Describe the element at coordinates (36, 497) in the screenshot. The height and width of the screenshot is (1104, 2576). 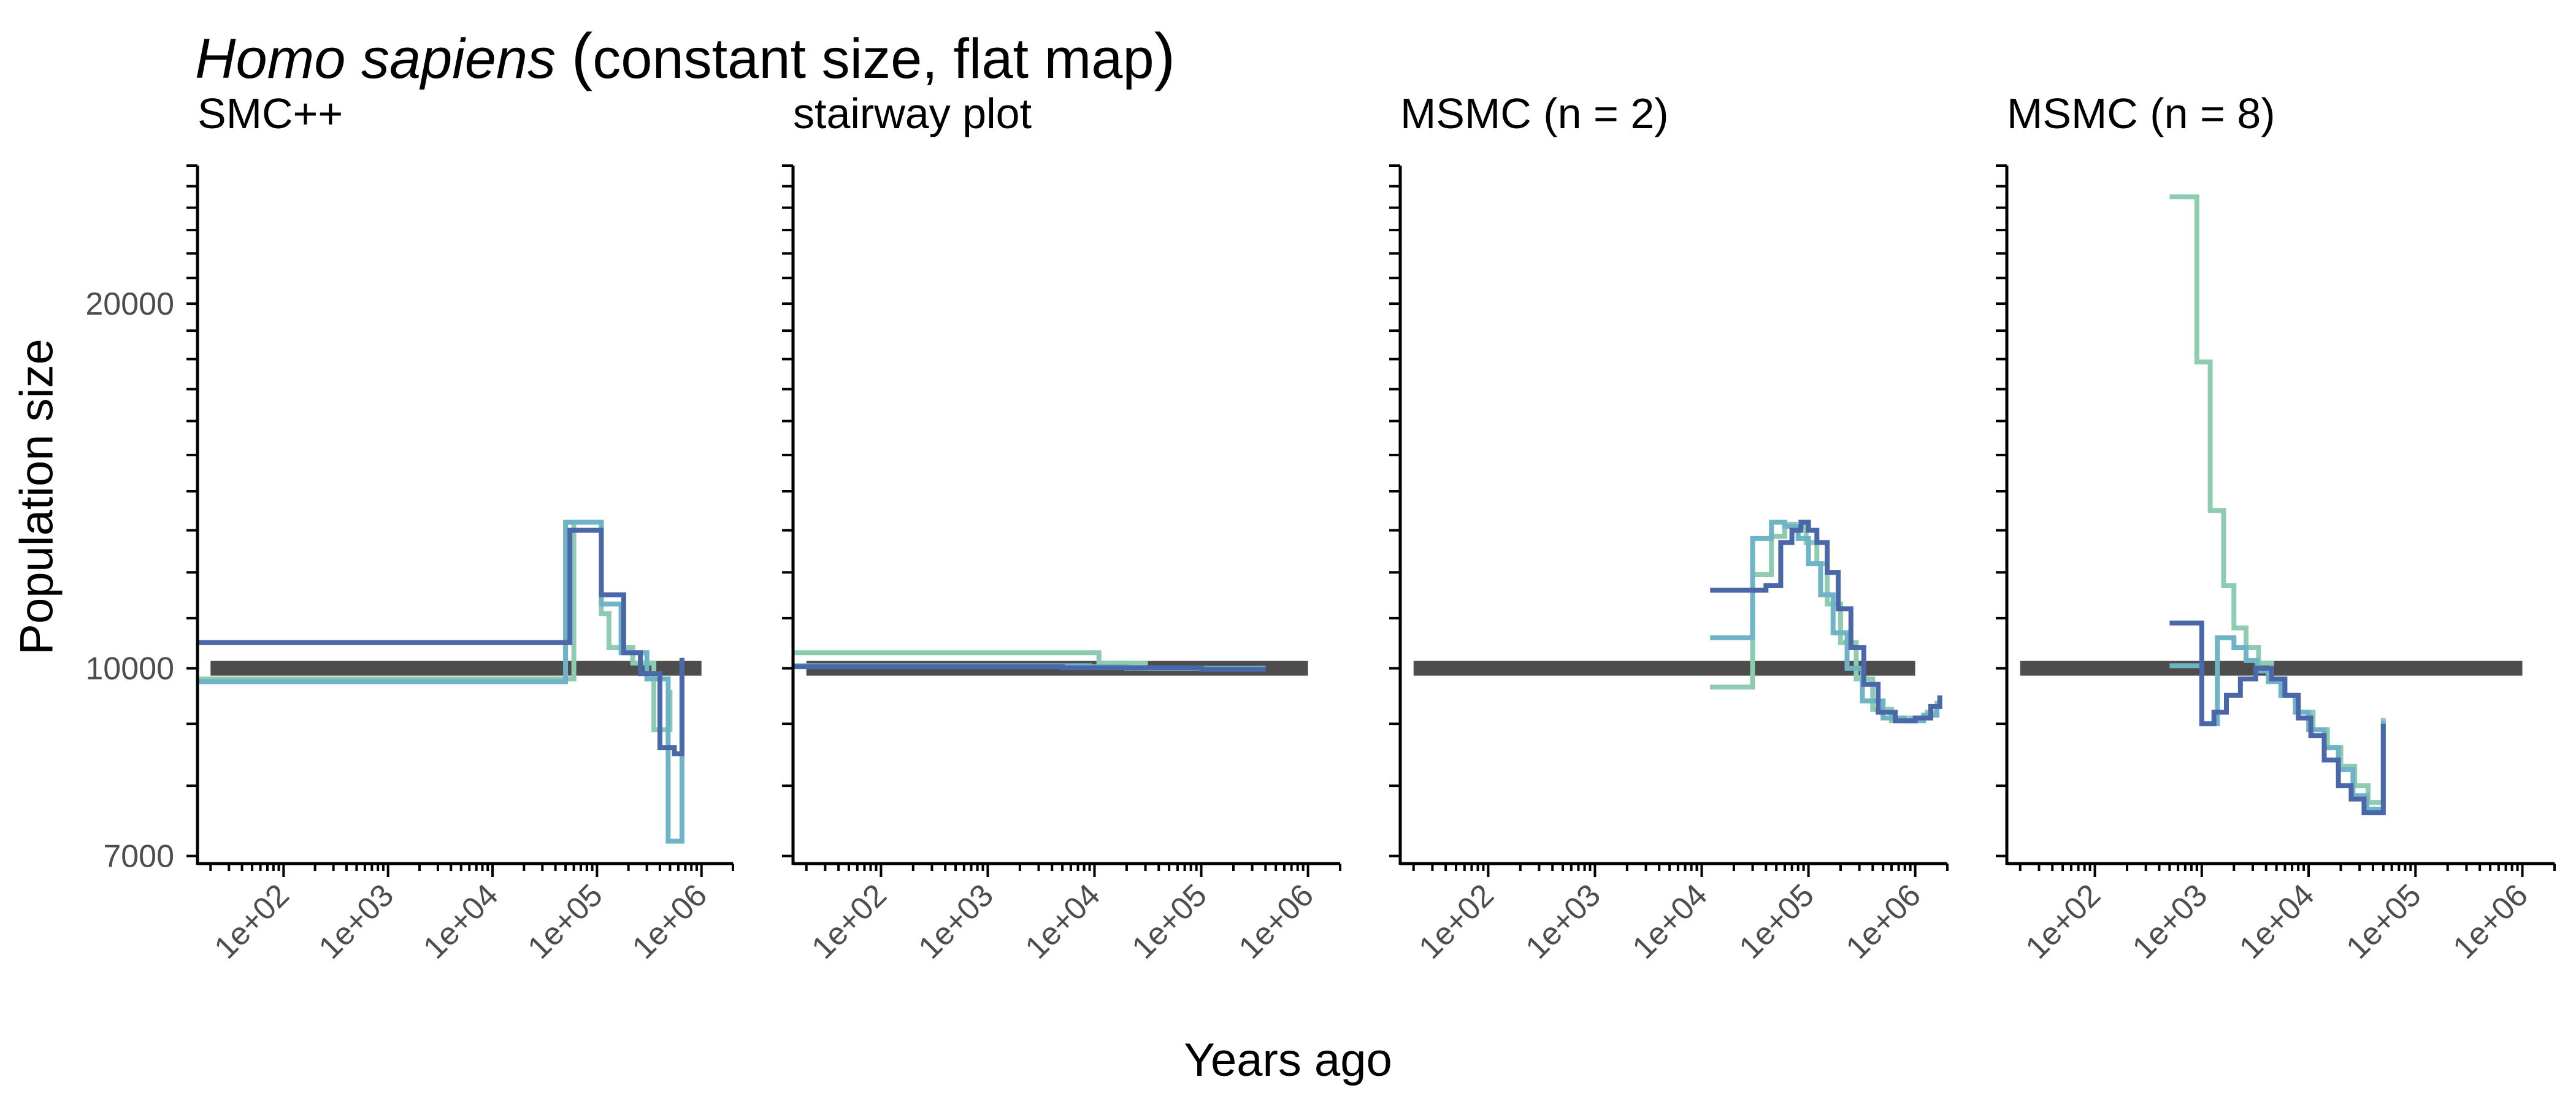
I see `y-axis-label: Population size` at that location.